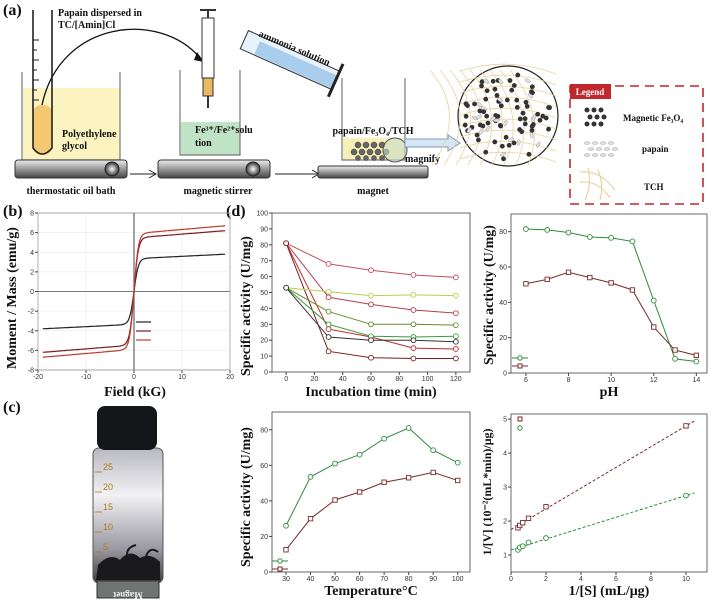  I want to click on panel-label-d: (d), so click(236, 211).